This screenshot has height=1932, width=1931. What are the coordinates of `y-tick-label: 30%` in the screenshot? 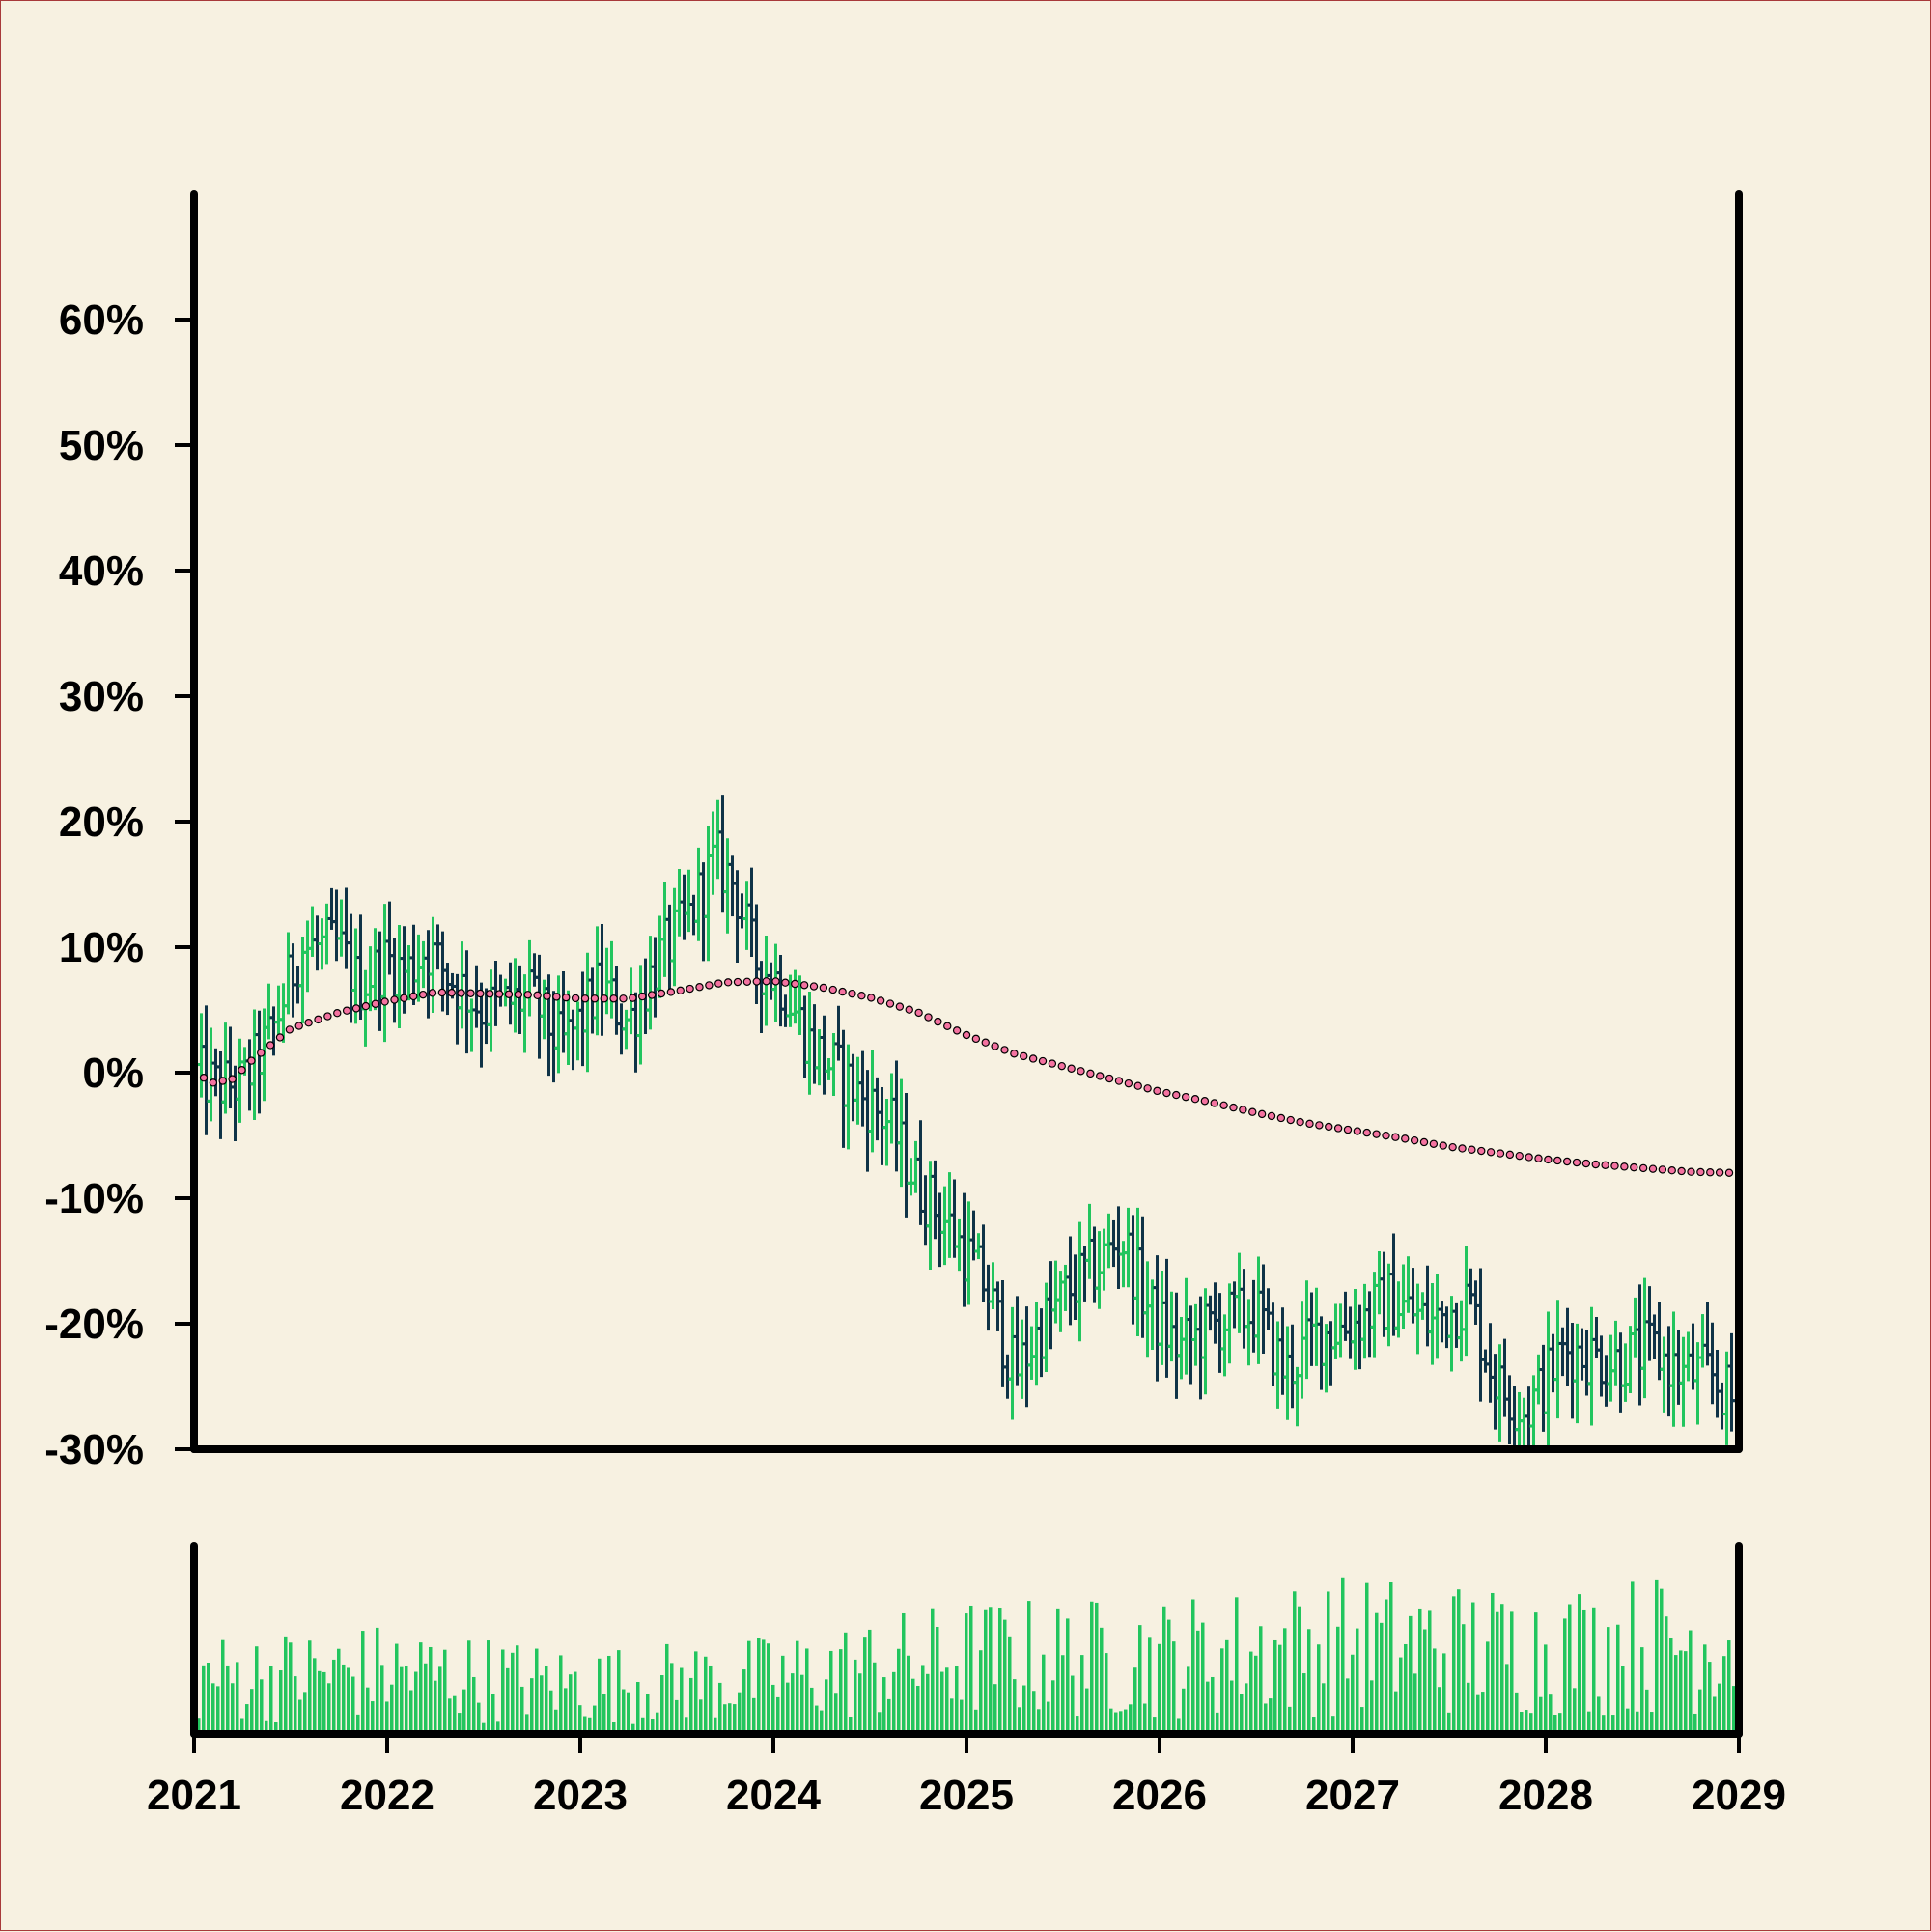 It's located at (101, 697).